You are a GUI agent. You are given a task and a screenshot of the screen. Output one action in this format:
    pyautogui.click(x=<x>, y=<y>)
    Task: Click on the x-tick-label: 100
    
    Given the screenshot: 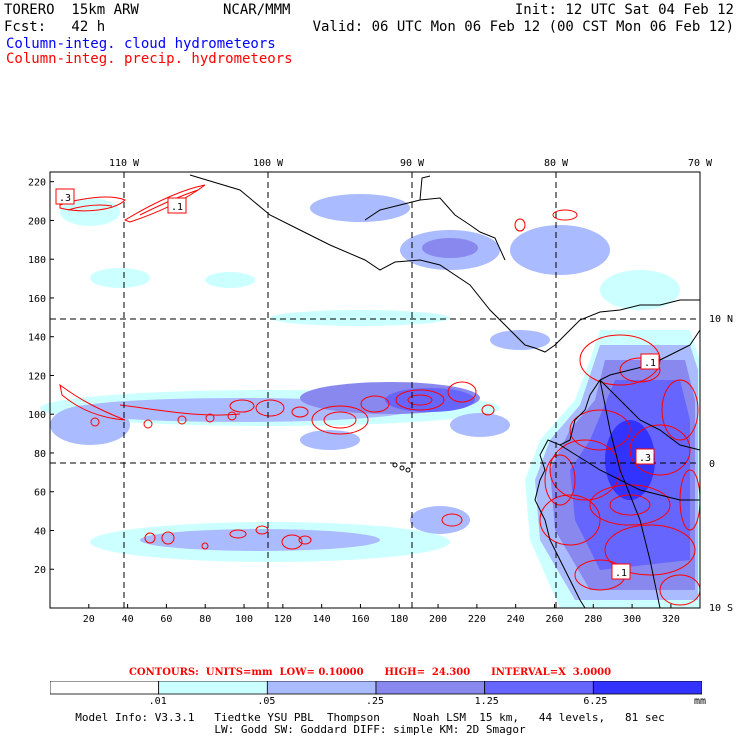 What is the action you would take?
    pyautogui.click(x=244, y=619)
    